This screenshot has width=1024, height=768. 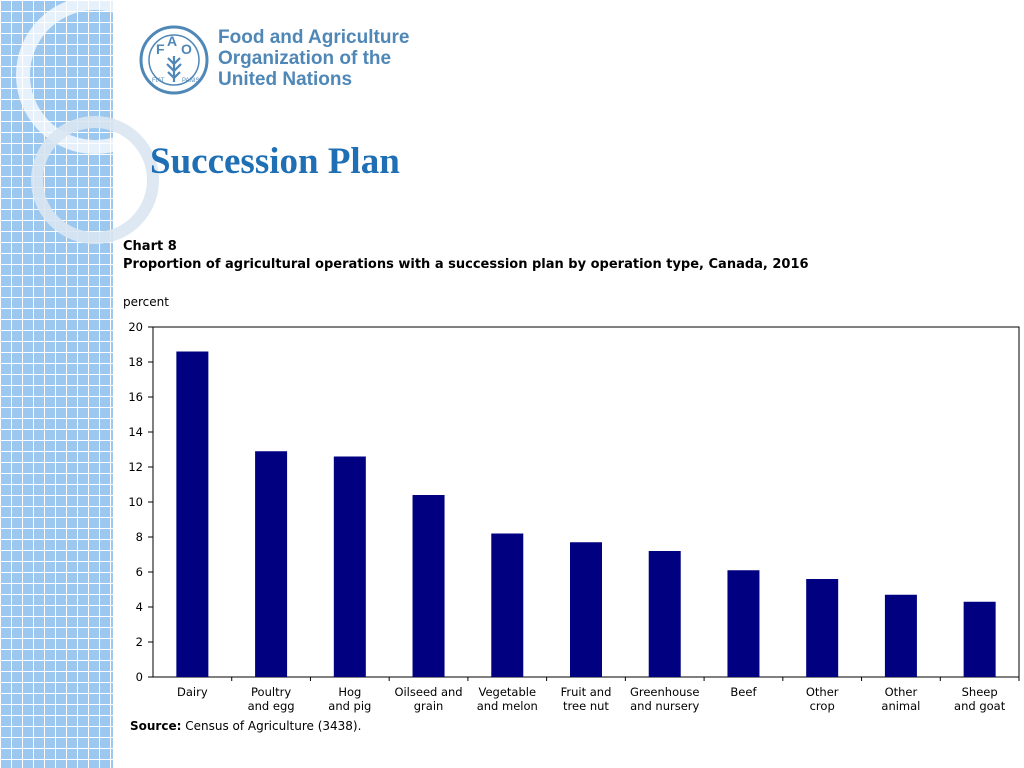 What do you see at coordinates (980, 692) in the screenshot?
I see `x-category-label: Sheep` at bounding box center [980, 692].